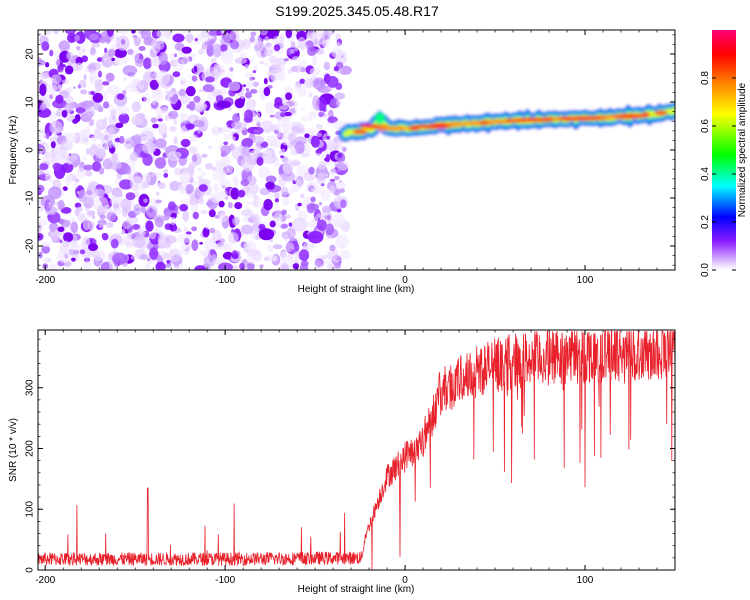 The height and width of the screenshot is (600, 750). I want to click on snr-xlabel: Height of straight line (km), so click(356, 589).